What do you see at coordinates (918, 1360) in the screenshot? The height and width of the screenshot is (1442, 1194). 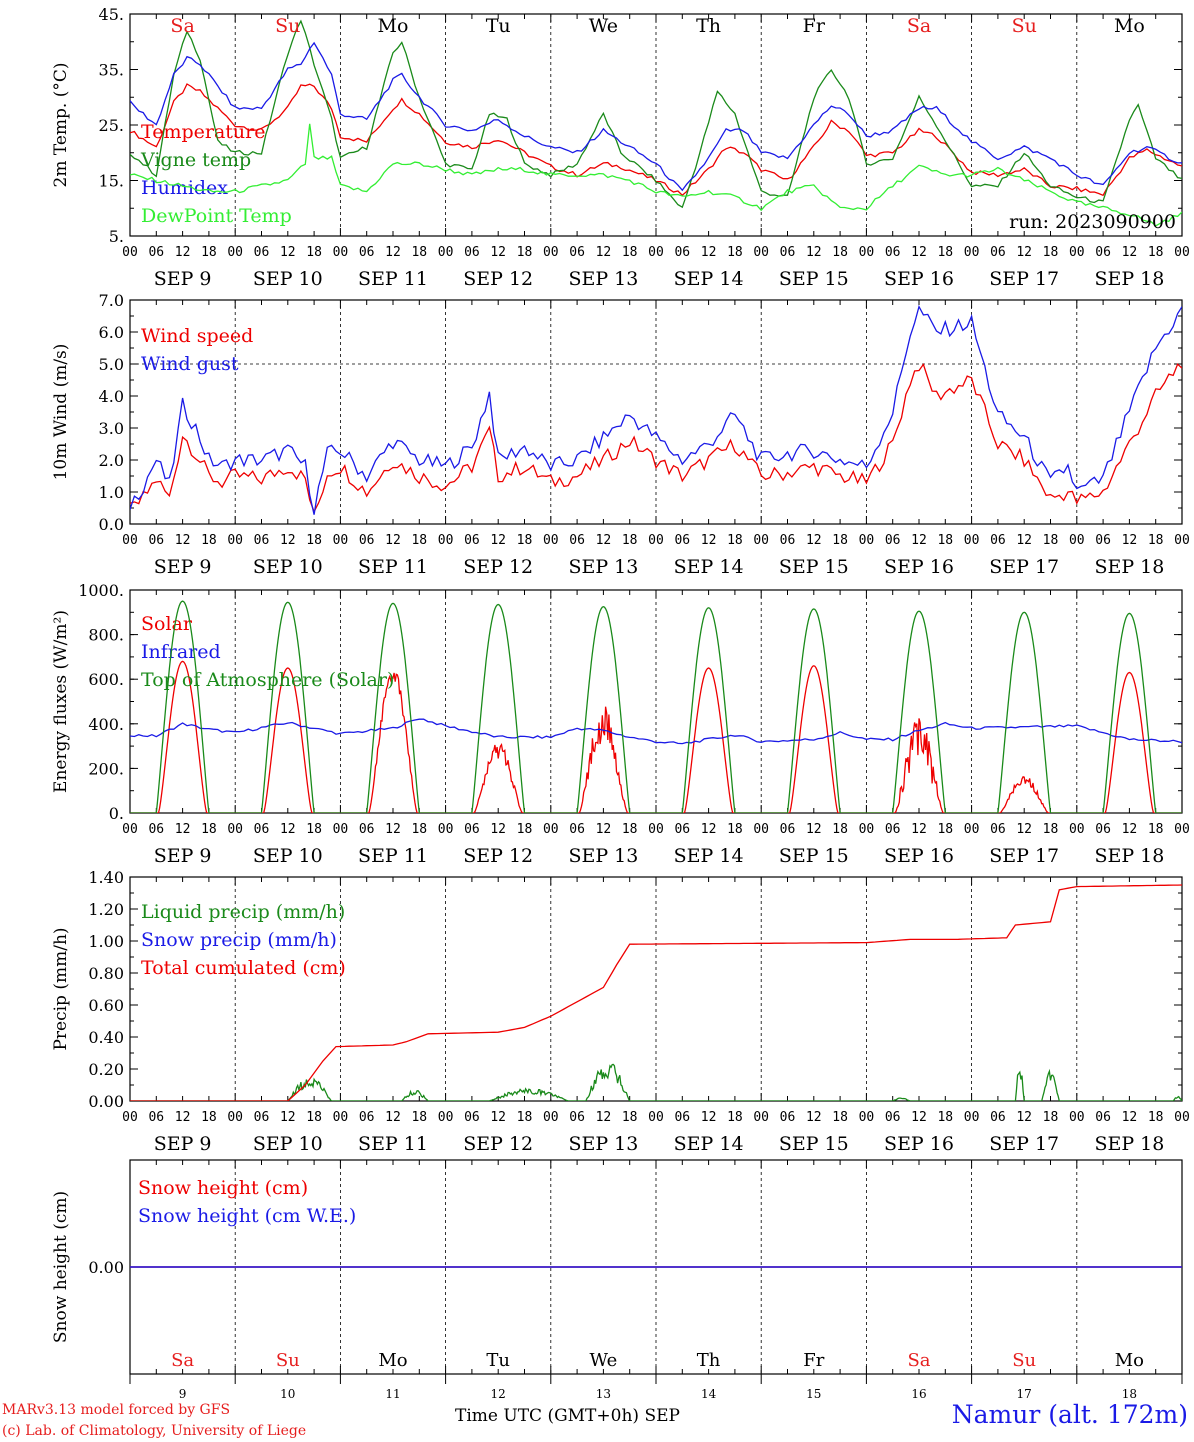 I see `bottom-weekday-label: Sa` at bounding box center [918, 1360].